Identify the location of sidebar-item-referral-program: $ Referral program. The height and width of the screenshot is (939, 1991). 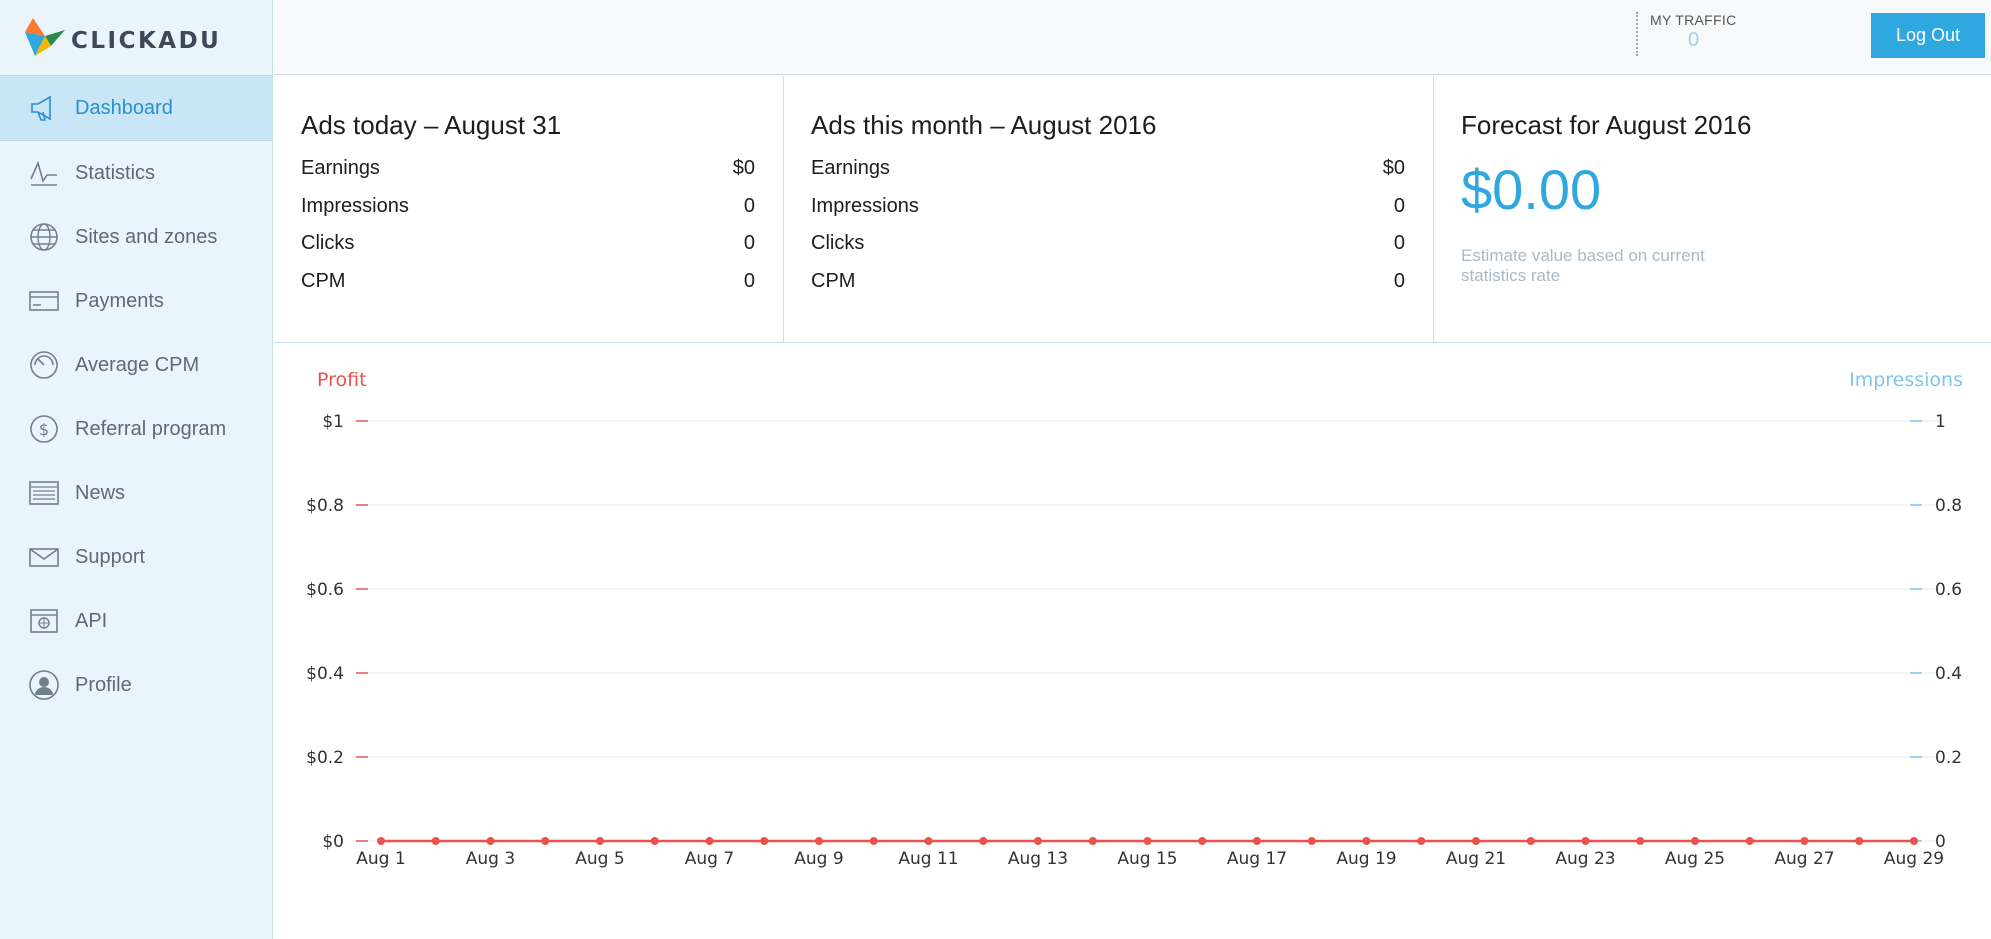
(136, 429).